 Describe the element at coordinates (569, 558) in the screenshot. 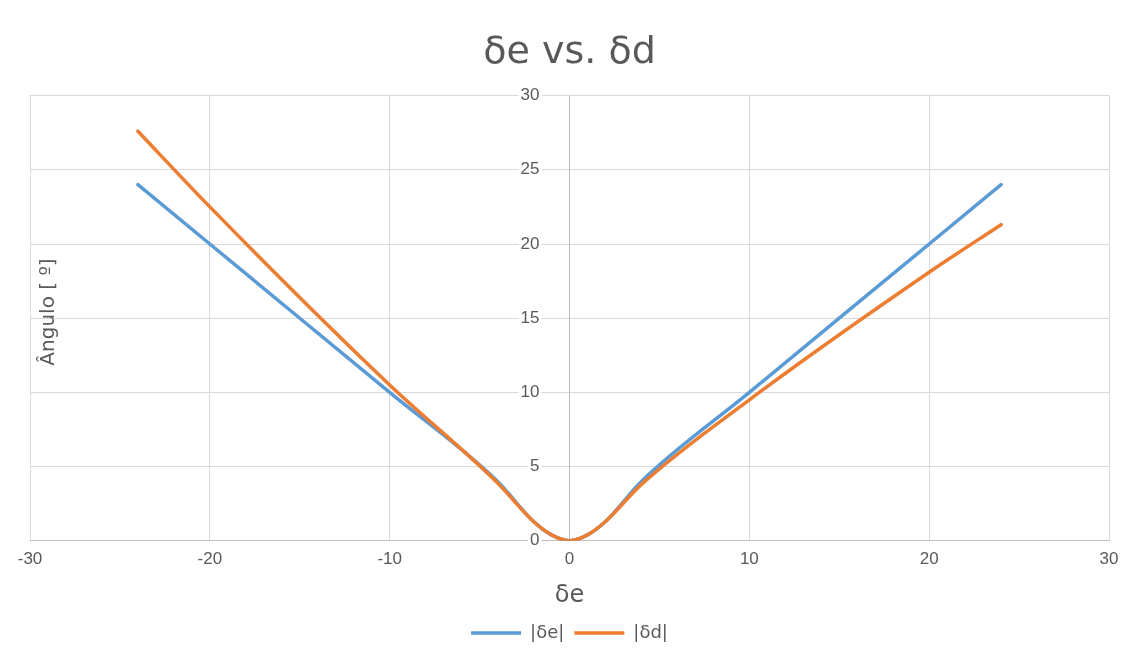

I see `x-tick-label: 0` at that location.